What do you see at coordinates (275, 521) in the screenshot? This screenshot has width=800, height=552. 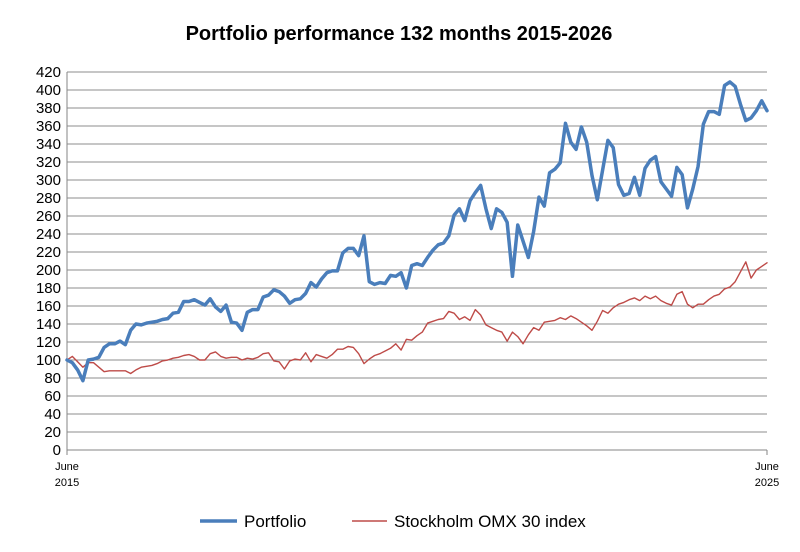 I see `legend-label: Portfolio` at bounding box center [275, 521].